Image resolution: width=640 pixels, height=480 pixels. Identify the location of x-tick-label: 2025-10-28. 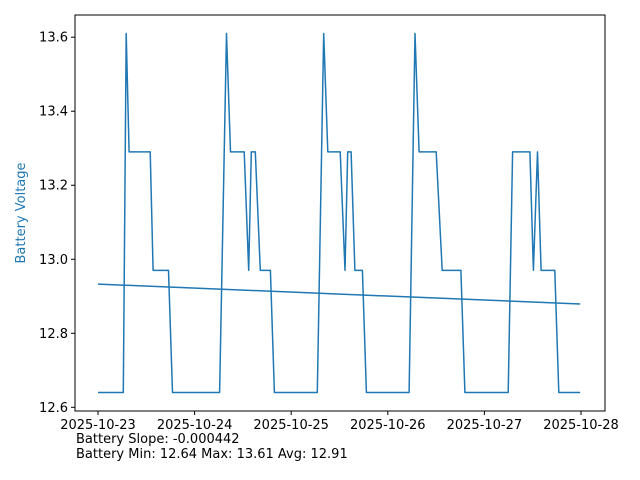
(581, 425).